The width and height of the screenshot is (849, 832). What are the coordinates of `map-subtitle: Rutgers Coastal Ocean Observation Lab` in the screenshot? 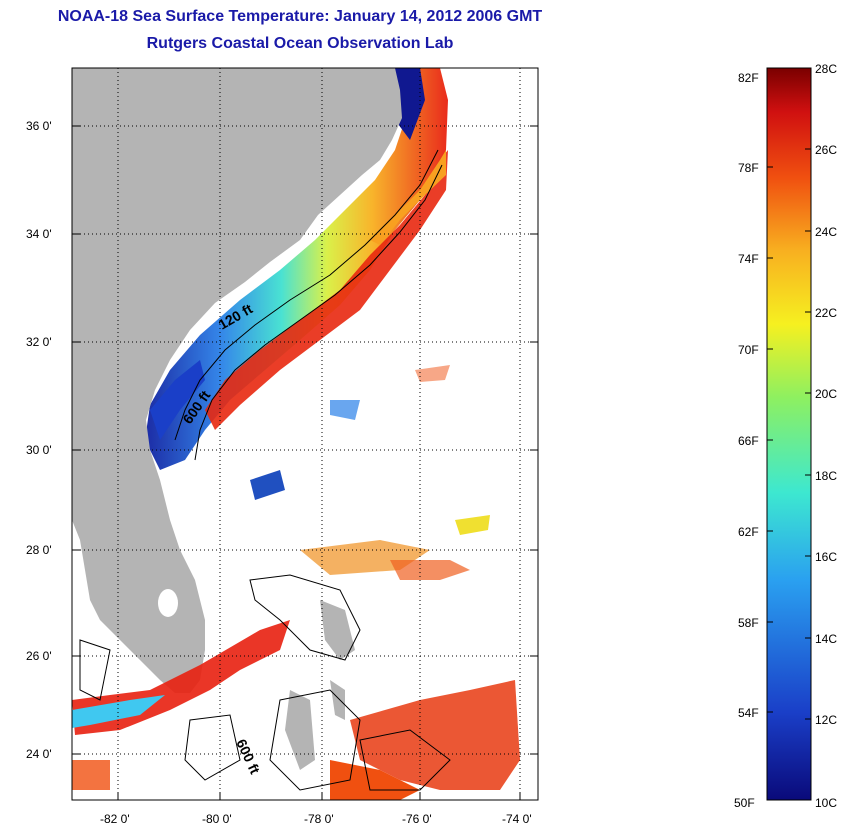 It's located at (300, 43).